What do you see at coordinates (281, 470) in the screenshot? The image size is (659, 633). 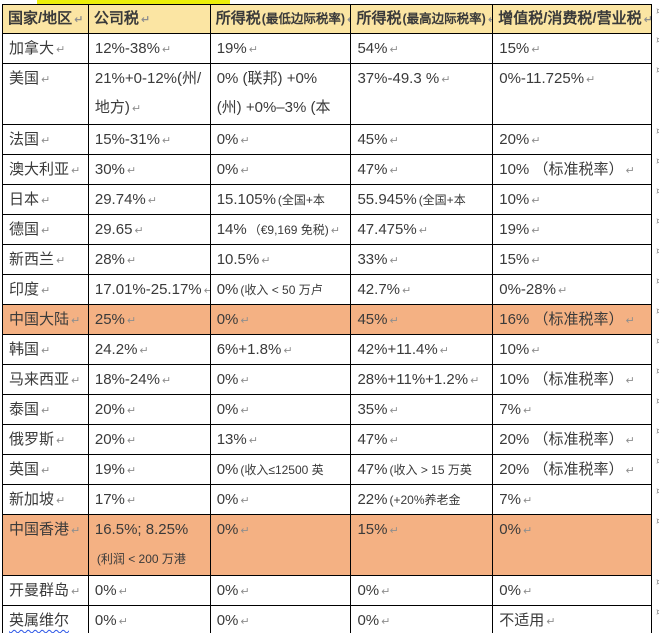 I see `cell-income-tax-min: 0%(收入≤12500 英镑)↵` at bounding box center [281, 470].